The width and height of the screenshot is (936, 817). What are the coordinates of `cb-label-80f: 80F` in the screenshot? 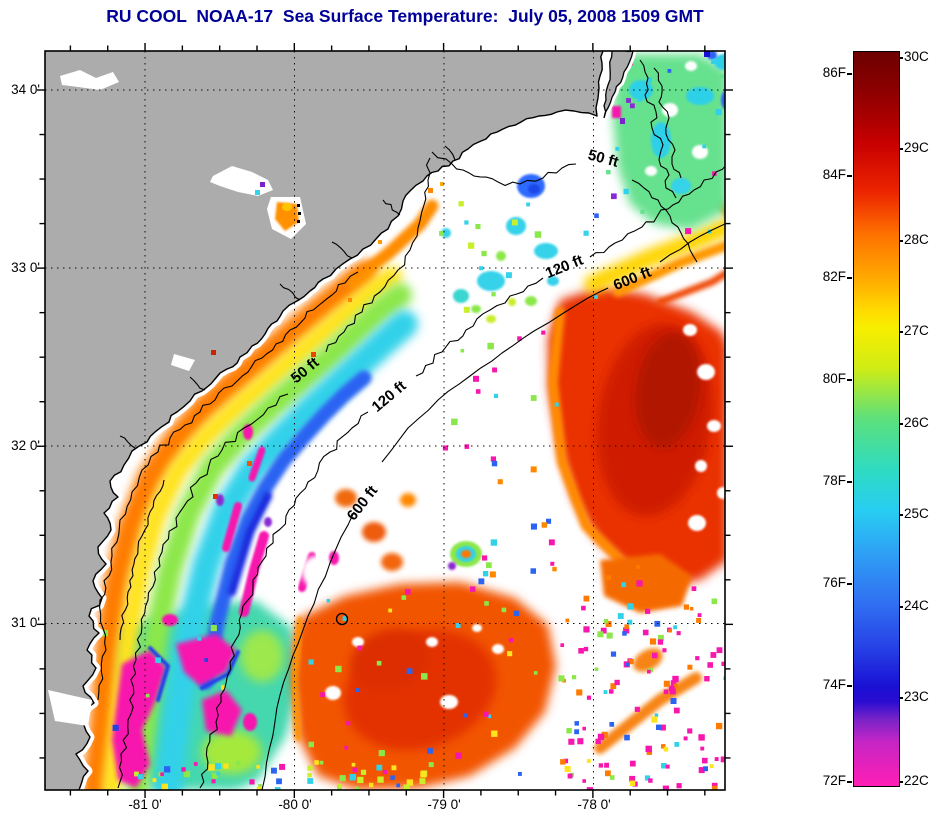 It's located at (829, 378).